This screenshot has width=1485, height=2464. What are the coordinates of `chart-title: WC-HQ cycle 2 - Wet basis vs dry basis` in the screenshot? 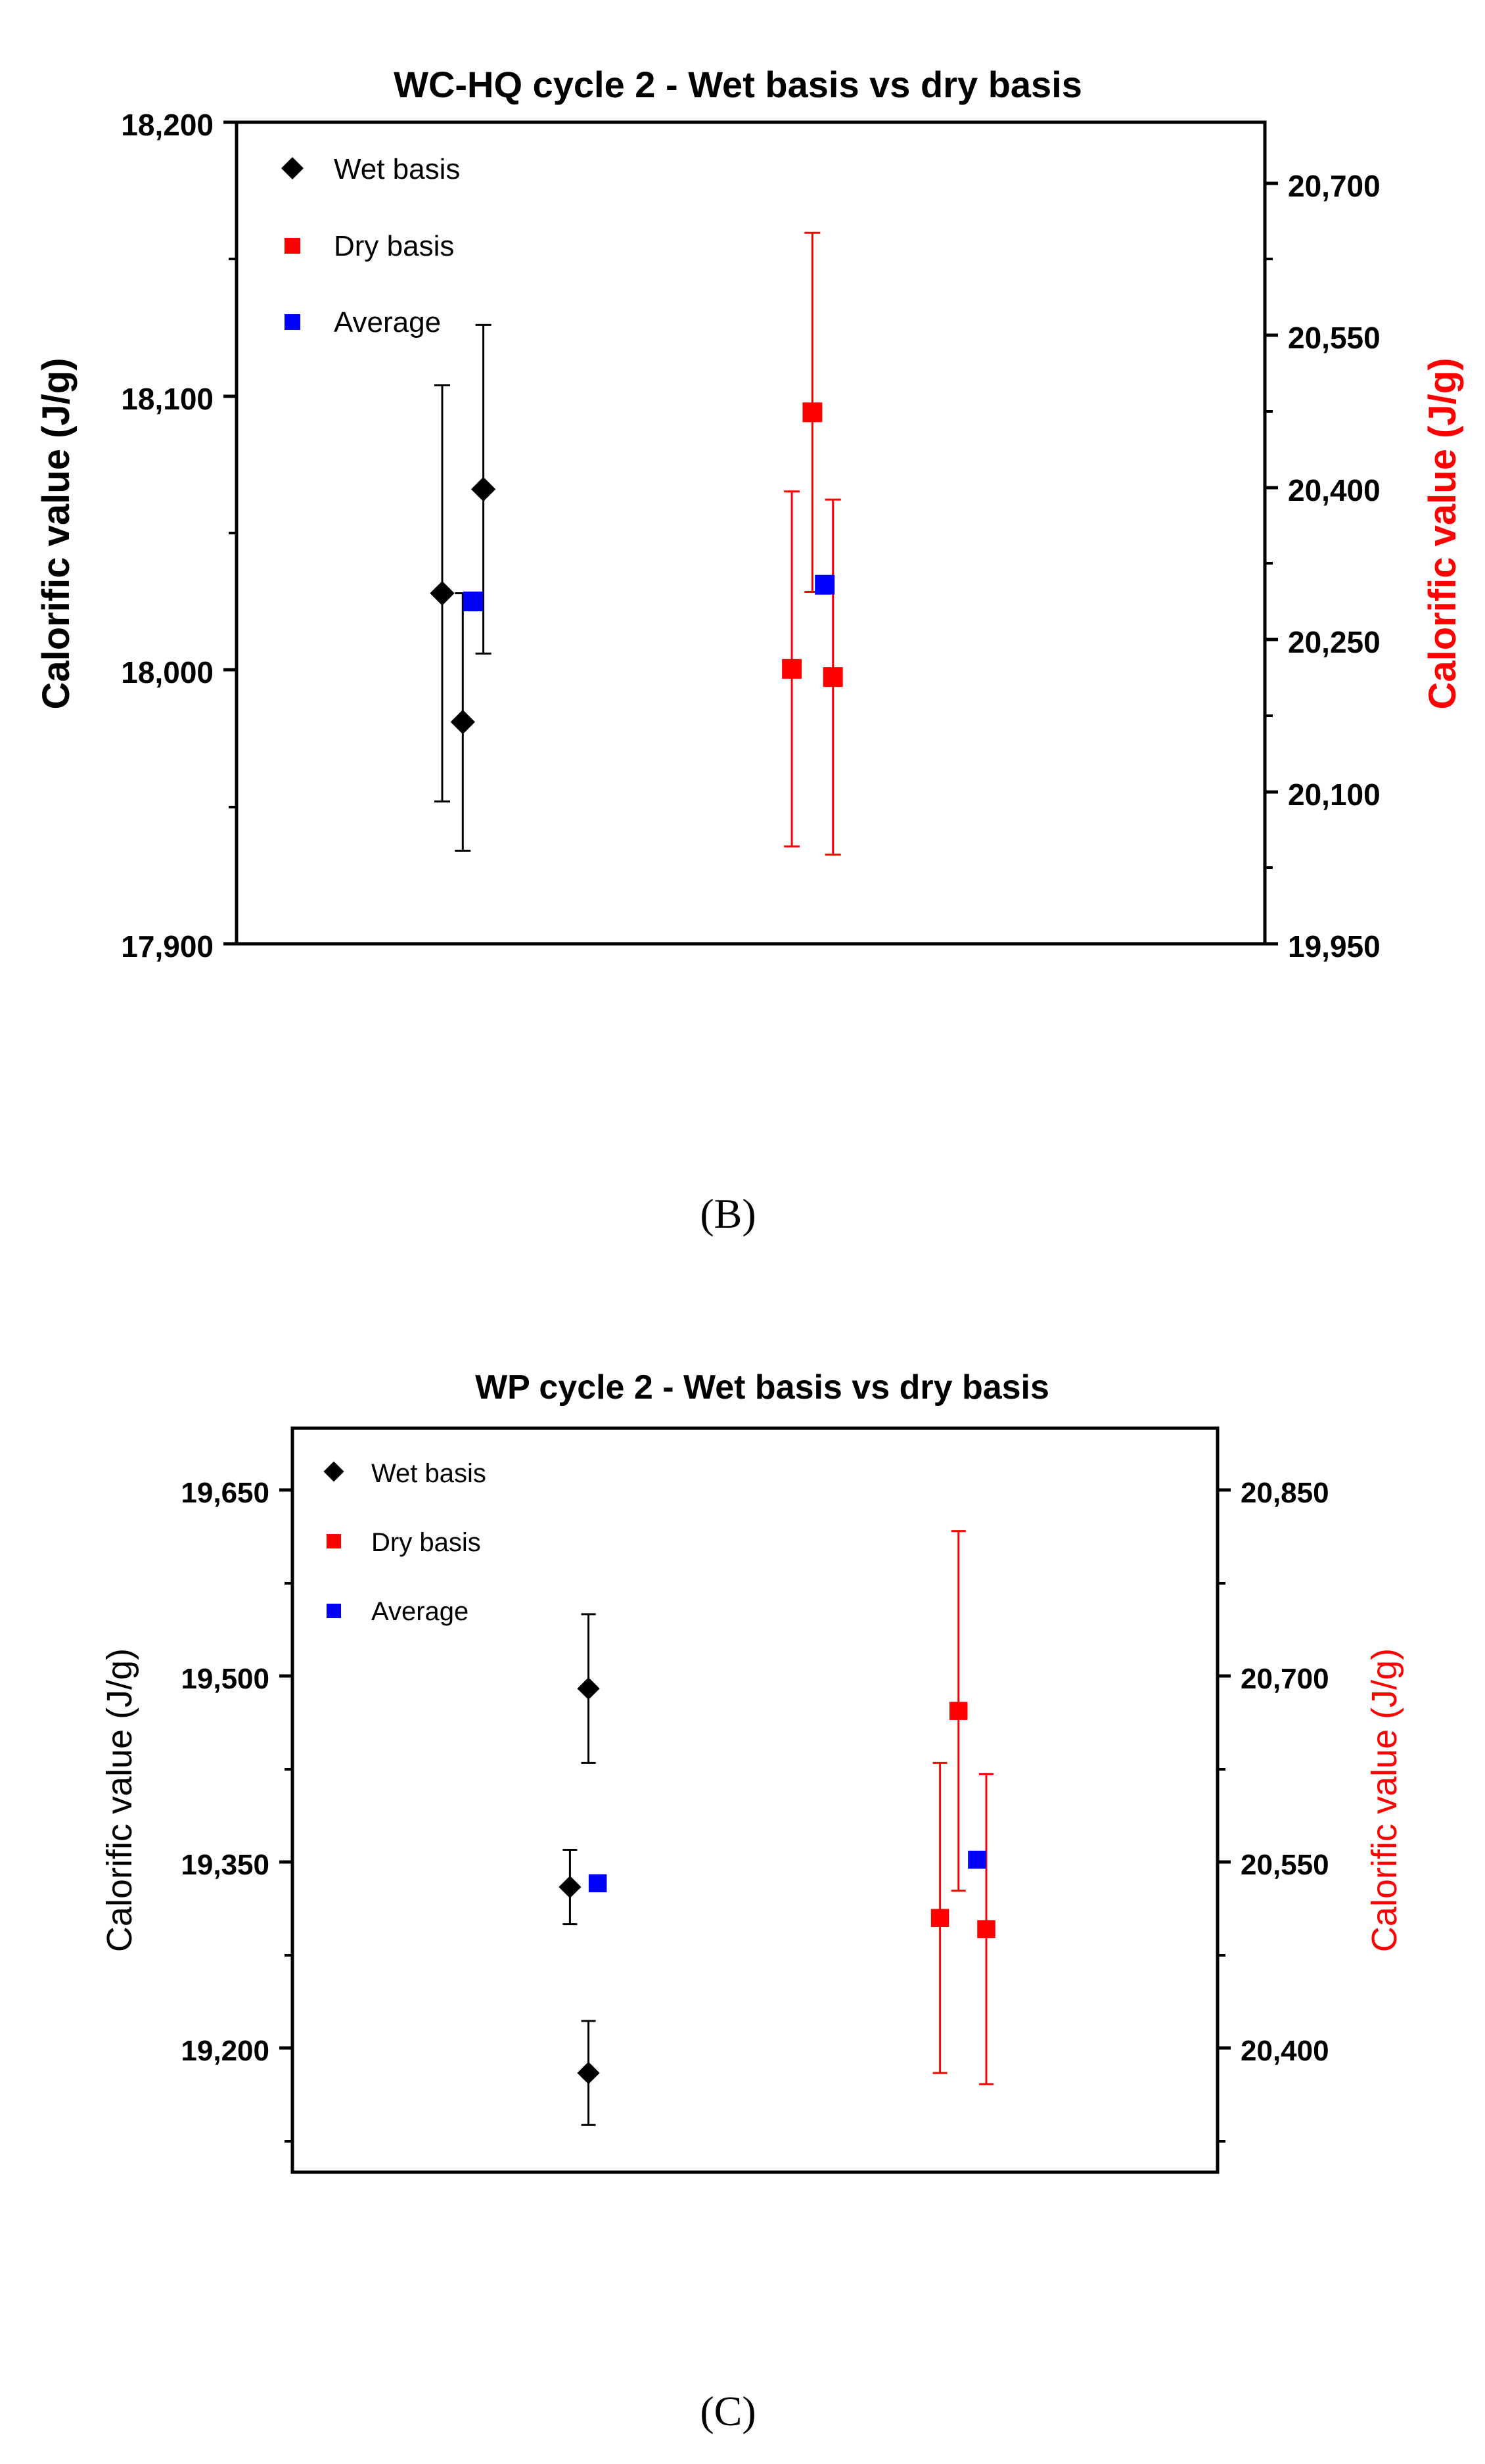 It's located at (738, 84).